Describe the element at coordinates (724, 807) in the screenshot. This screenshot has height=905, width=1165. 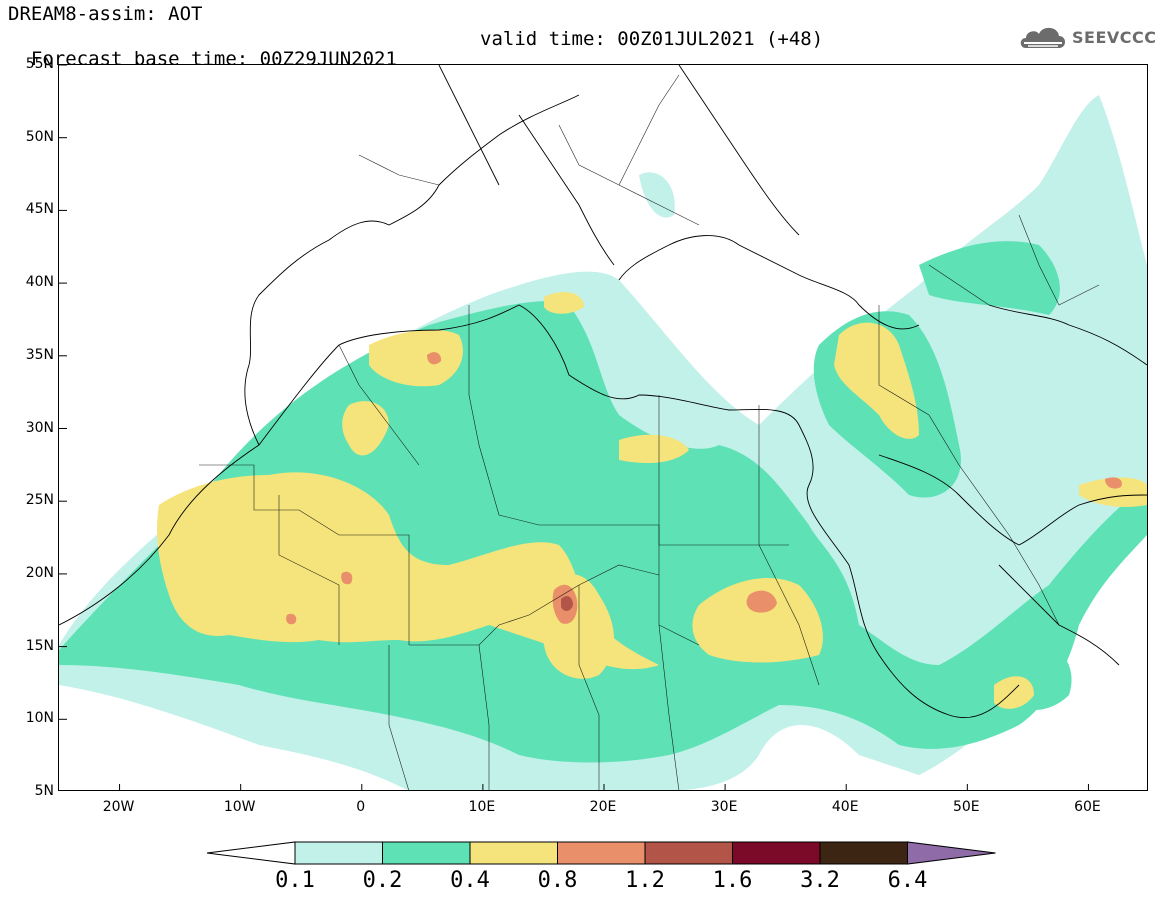
I see `longitude-label: 30E` at that location.